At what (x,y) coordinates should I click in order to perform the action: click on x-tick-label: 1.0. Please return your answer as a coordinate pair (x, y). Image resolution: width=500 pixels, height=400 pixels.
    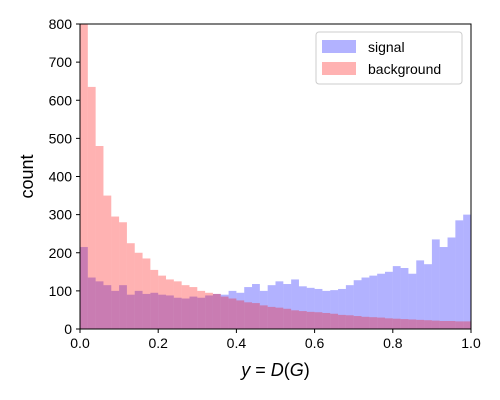
    Looking at the image, I should click on (471, 343).